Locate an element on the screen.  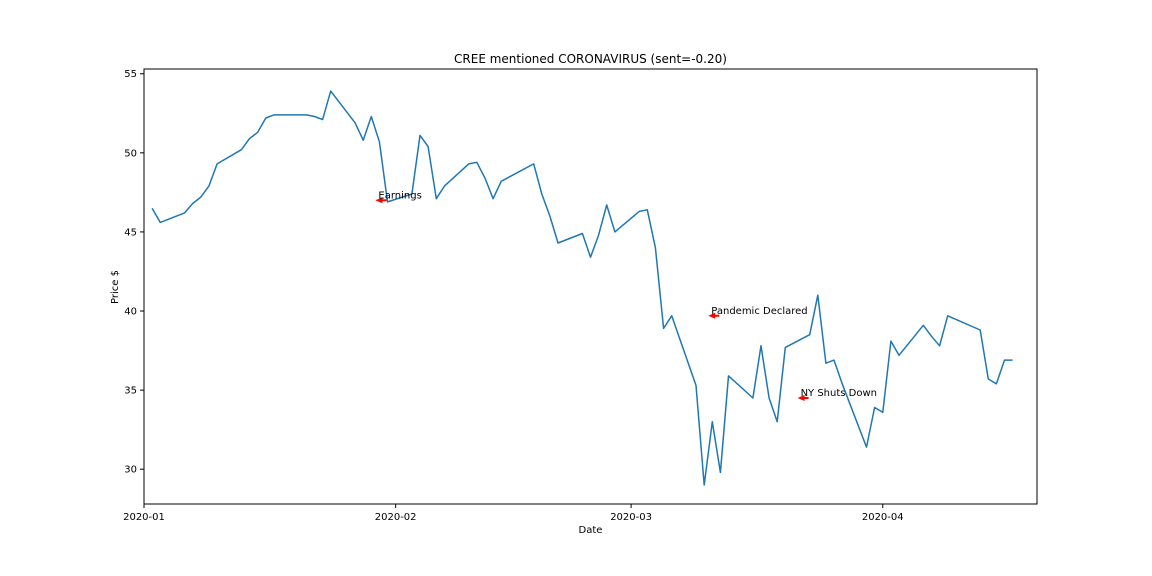
annotation-label: NY Shuts Down is located at coordinates (839, 393).